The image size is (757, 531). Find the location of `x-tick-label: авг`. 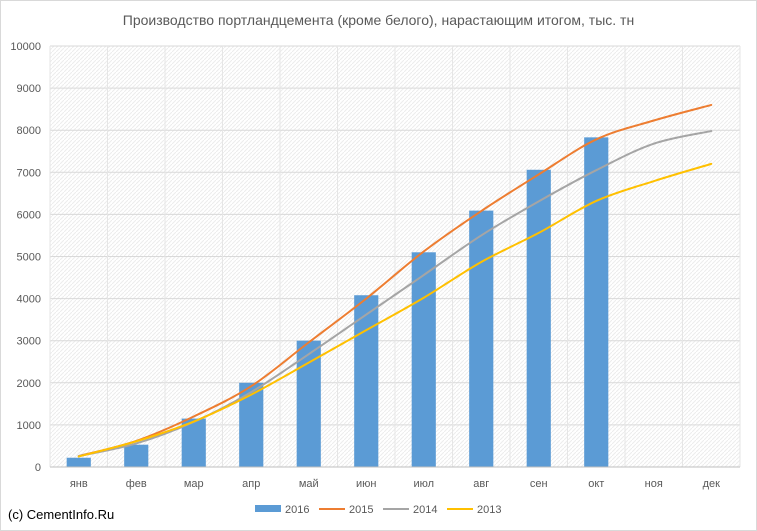

x-tick-label: авг is located at coordinates (481, 484).